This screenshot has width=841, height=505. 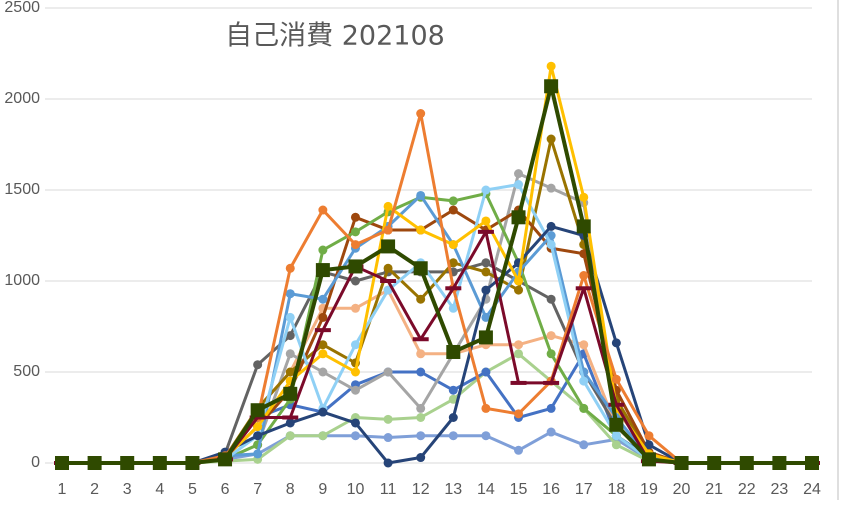 I want to click on x-tick-label: 9, so click(x=322, y=489).